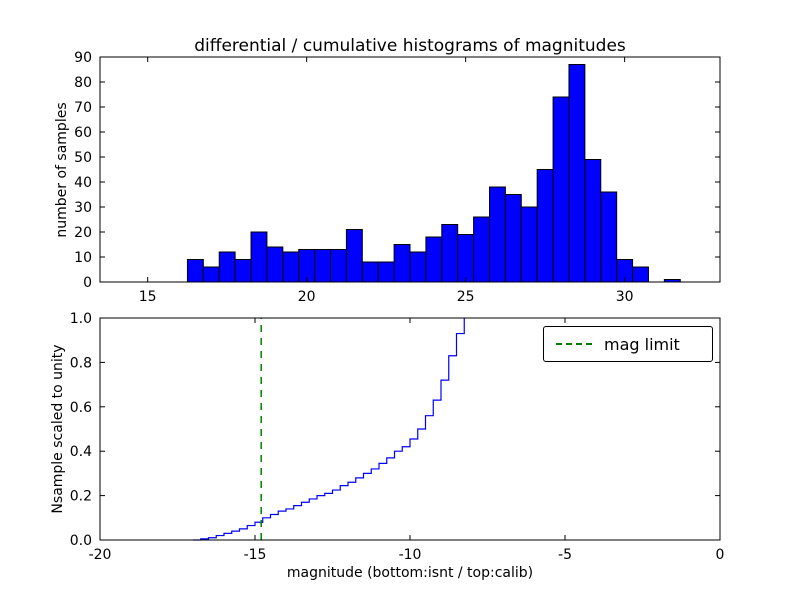  Describe the element at coordinates (83, 183) in the screenshot. I see `y-tick-label: 40` at that location.